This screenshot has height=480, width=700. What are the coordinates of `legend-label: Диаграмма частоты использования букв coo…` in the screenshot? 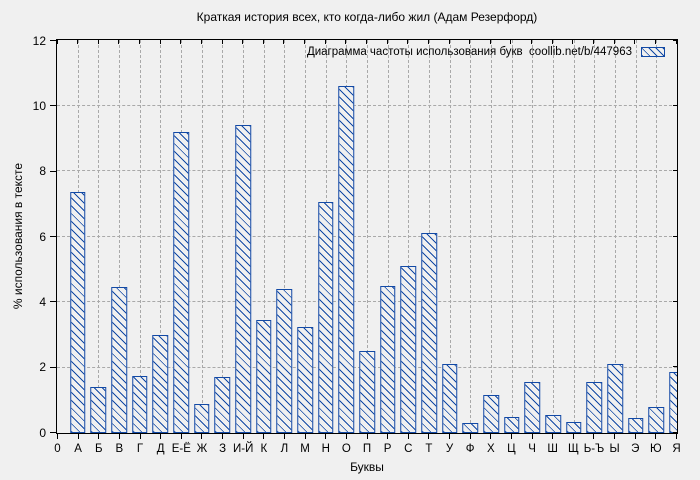 It's located at (469, 52).